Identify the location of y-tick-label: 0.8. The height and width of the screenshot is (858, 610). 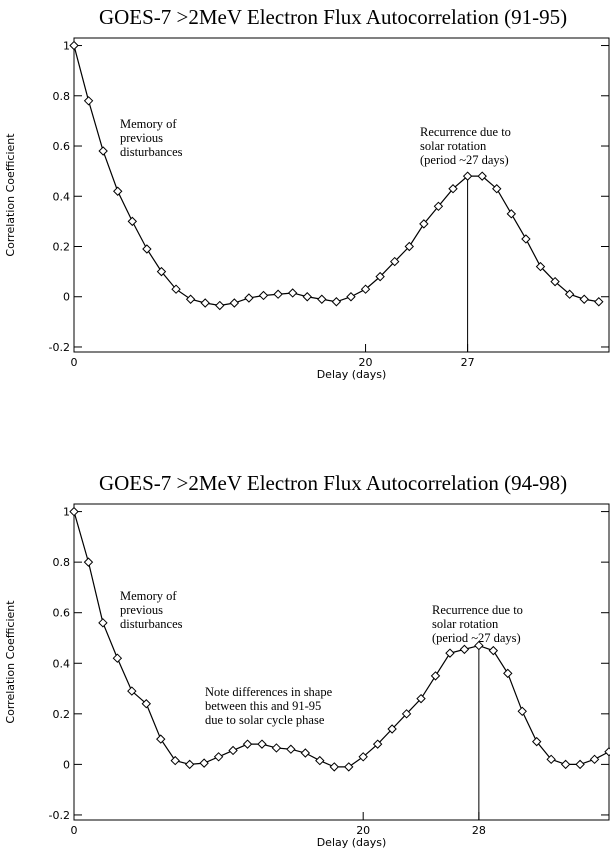
(62, 562).